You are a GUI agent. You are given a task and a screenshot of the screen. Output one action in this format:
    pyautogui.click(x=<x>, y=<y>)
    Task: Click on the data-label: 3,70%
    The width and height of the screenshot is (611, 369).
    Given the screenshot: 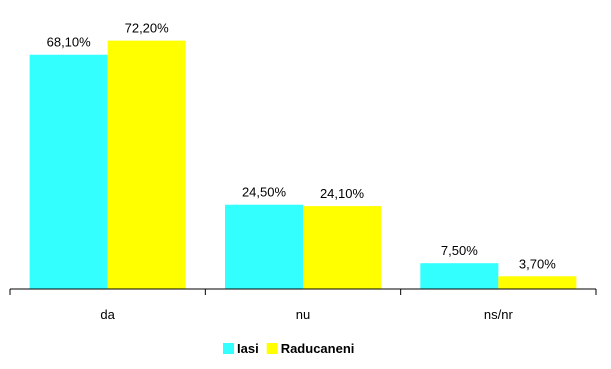 What is the action you would take?
    pyautogui.click(x=537, y=263)
    